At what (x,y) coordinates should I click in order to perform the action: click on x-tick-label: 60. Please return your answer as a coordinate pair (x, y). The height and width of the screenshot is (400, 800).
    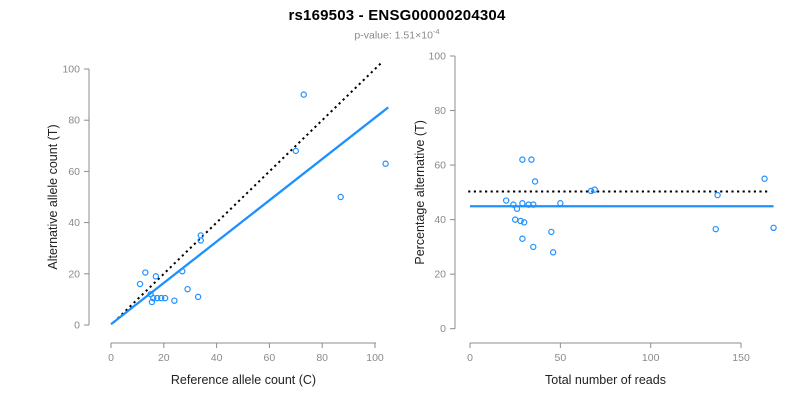
    Looking at the image, I should click on (270, 358).